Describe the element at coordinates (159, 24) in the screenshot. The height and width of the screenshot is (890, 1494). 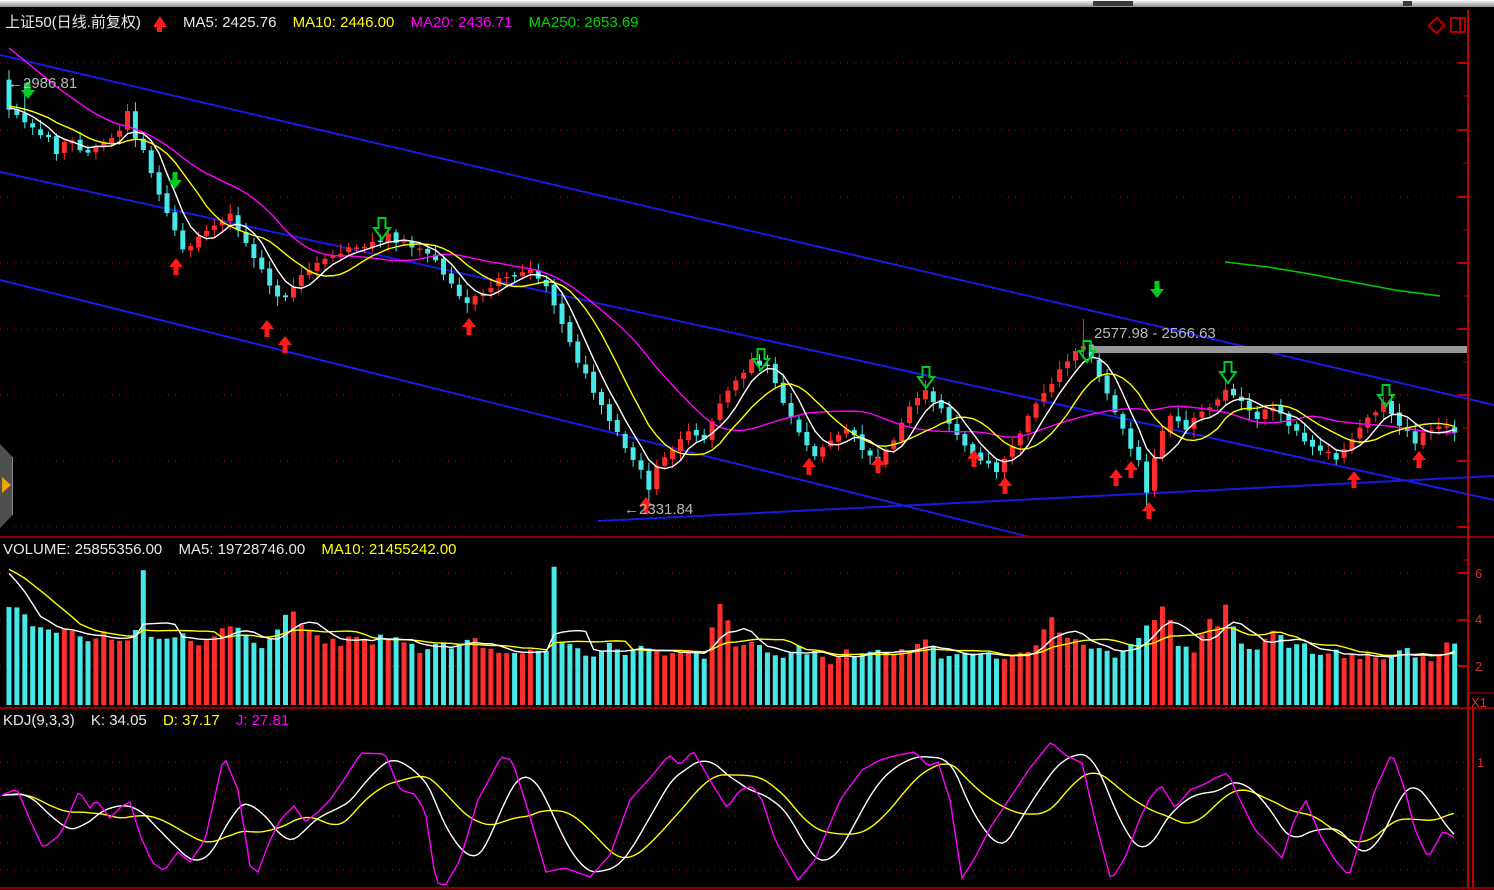
I see `up-arrow-icon` at that location.